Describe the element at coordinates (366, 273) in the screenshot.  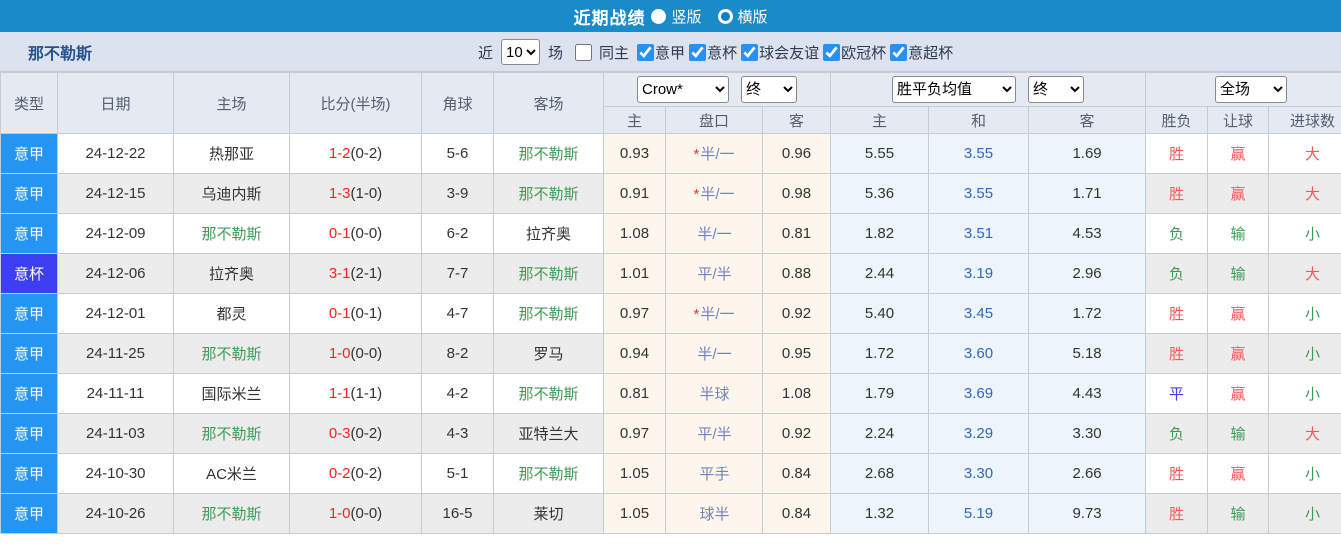
I see `halftime-score: (2-1)` at that location.